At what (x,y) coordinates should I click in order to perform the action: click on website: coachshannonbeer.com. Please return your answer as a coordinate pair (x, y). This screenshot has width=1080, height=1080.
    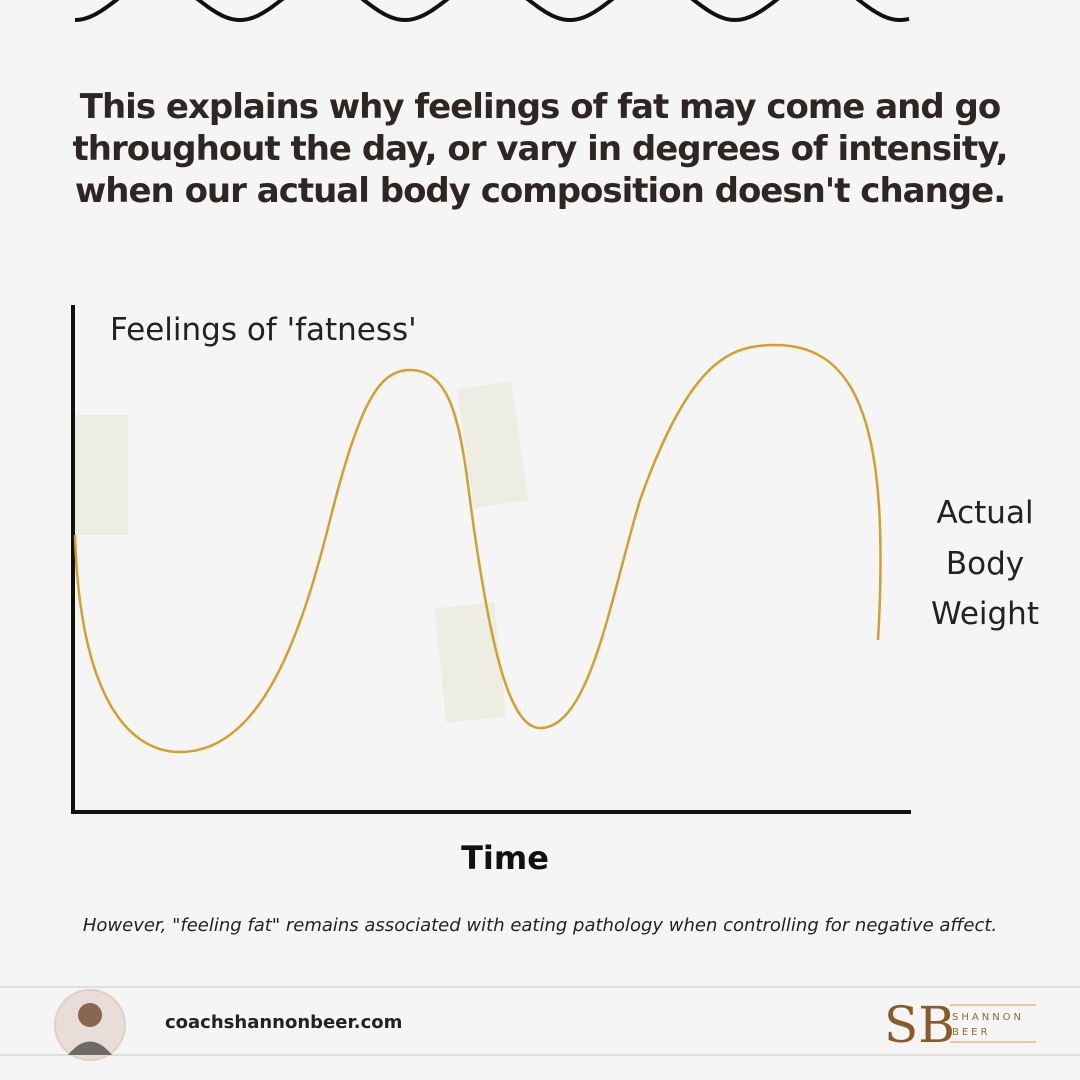
    Looking at the image, I should click on (283, 1022).